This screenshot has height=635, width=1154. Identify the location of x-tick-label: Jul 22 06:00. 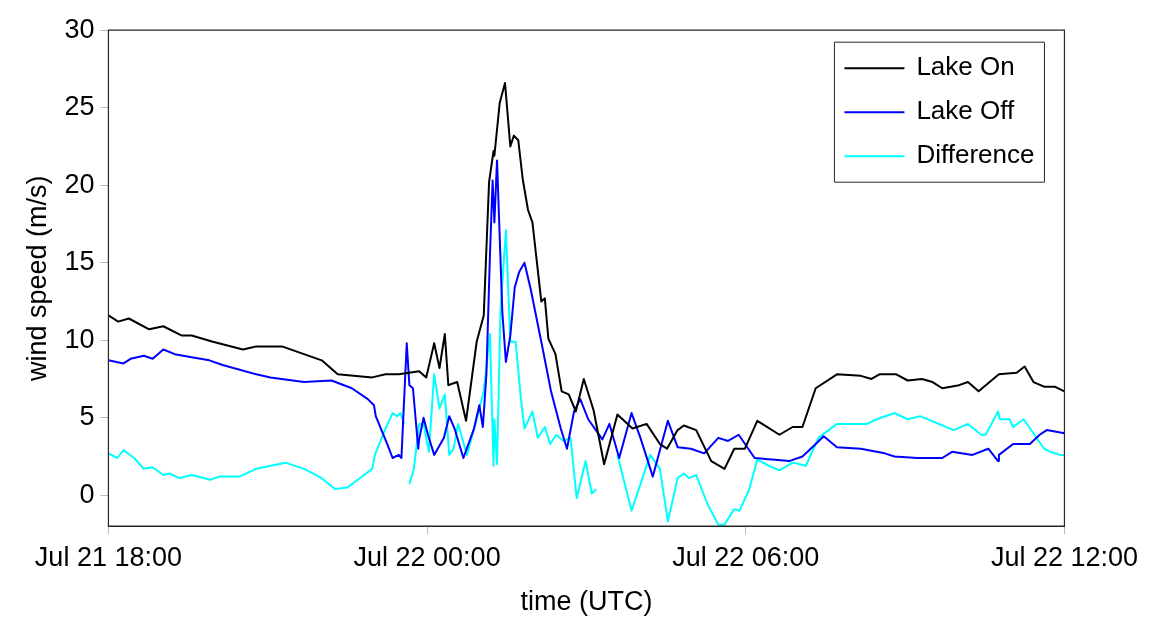
(746, 556).